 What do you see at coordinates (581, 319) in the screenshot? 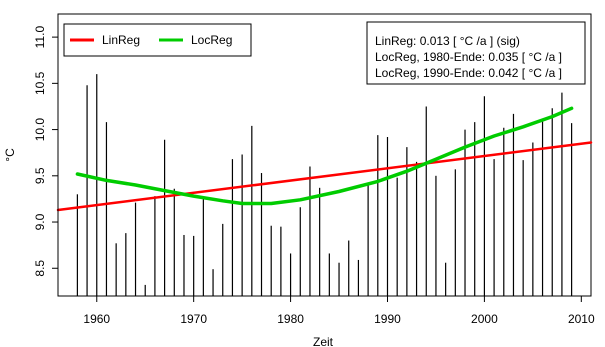
I see `x-tick-label-2010: 2010` at bounding box center [581, 319].